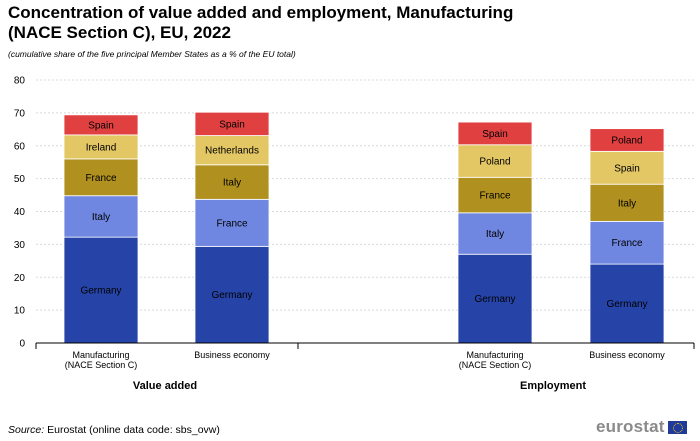 The image size is (700, 441). Describe the element at coordinates (20, 146) in the screenshot. I see `y-tick-label: 60` at that location.